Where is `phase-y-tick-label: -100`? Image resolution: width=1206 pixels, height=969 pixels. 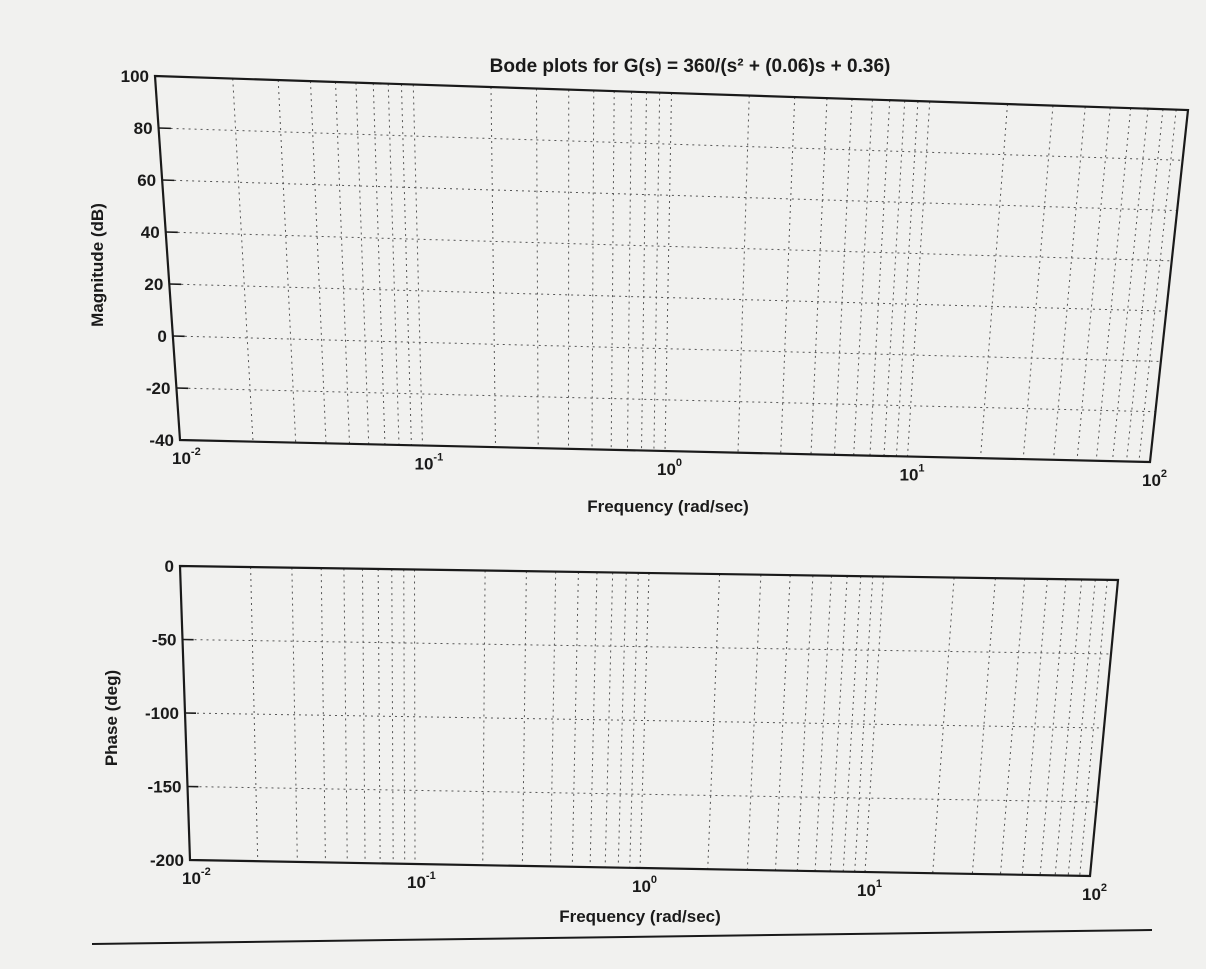 phase-y-tick-label: -100 is located at coordinates (162, 713).